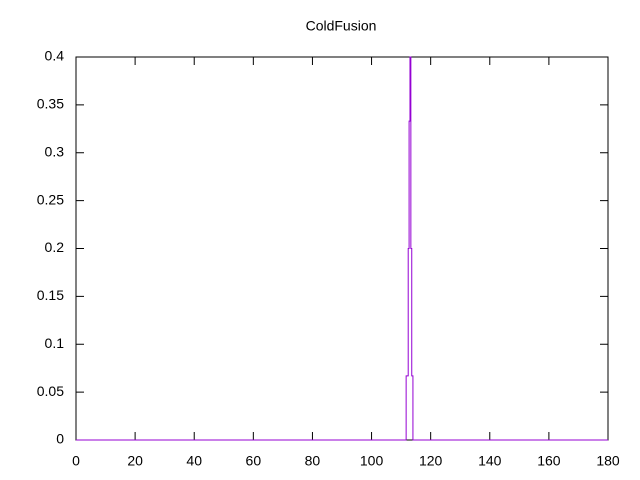 Image resolution: width=640 pixels, height=480 pixels. What do you see at coordinates (55, 151) in the screenshot?
I see `y-tick-label: 0.3` at bounding box center [55, 151].